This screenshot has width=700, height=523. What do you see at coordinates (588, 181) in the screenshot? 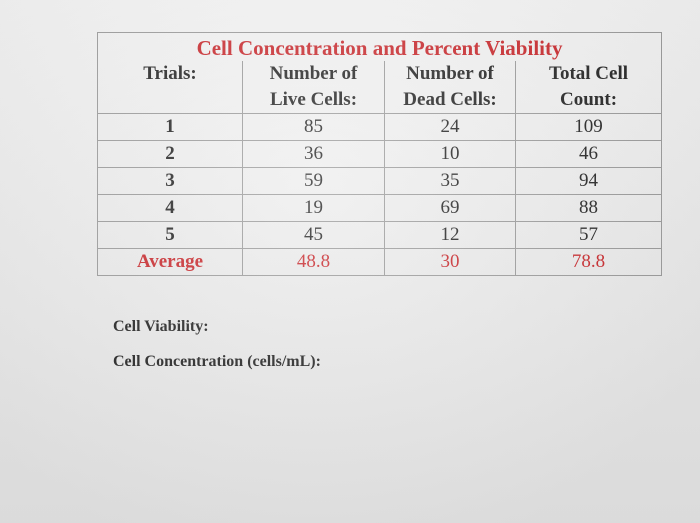
I see `cell-total: 94` at bounding box center [588, 181].